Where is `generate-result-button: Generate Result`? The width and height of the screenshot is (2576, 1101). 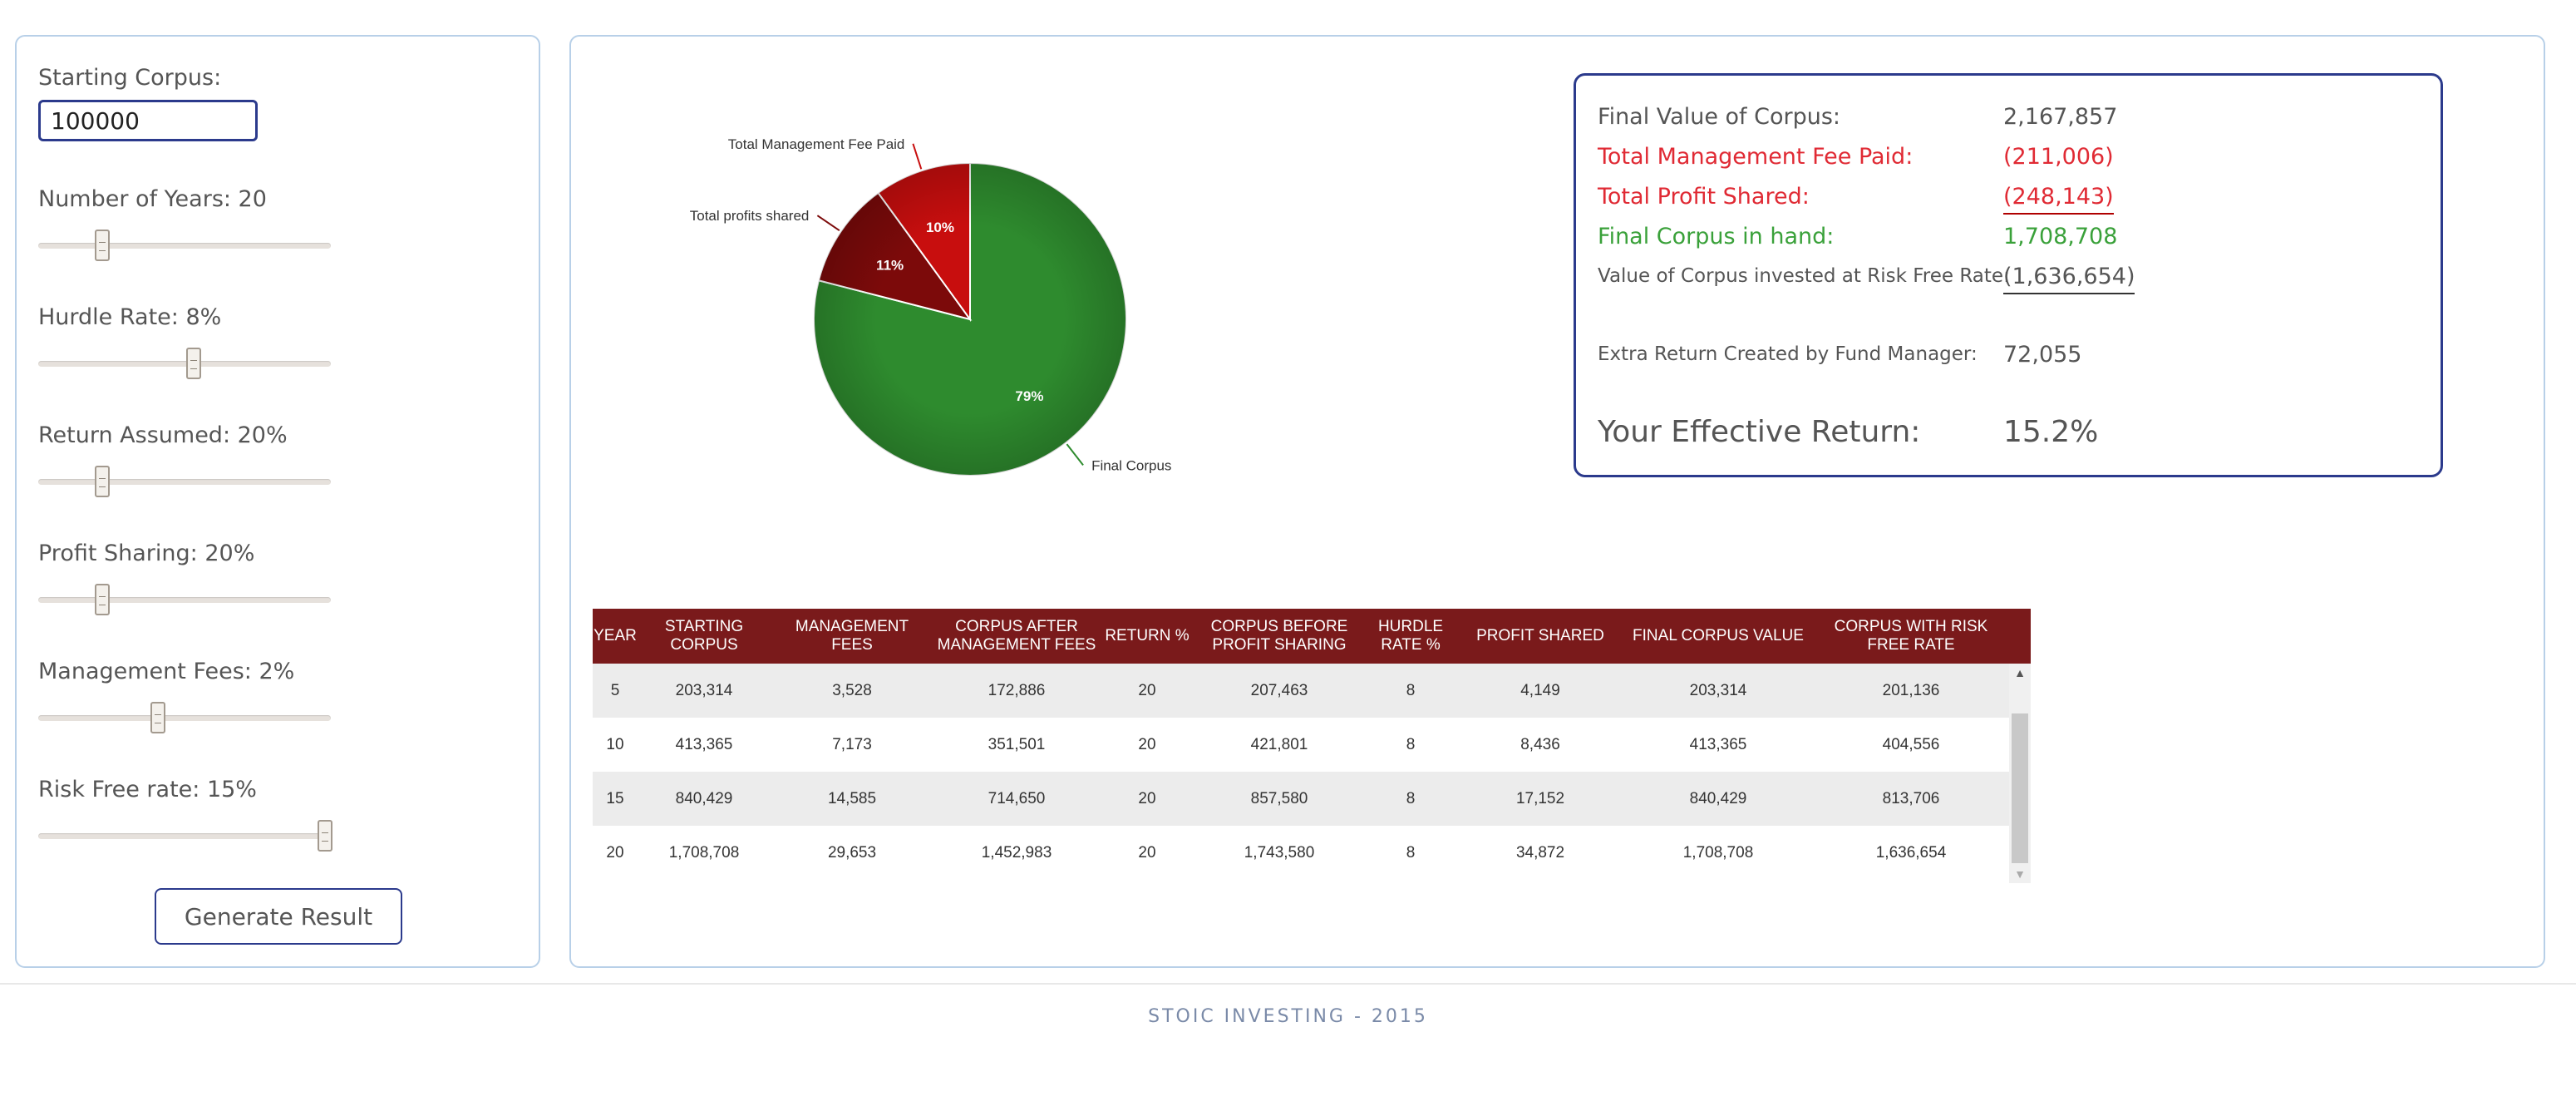 generate-result-button: Generate Result is located at coordinates (278, 916).